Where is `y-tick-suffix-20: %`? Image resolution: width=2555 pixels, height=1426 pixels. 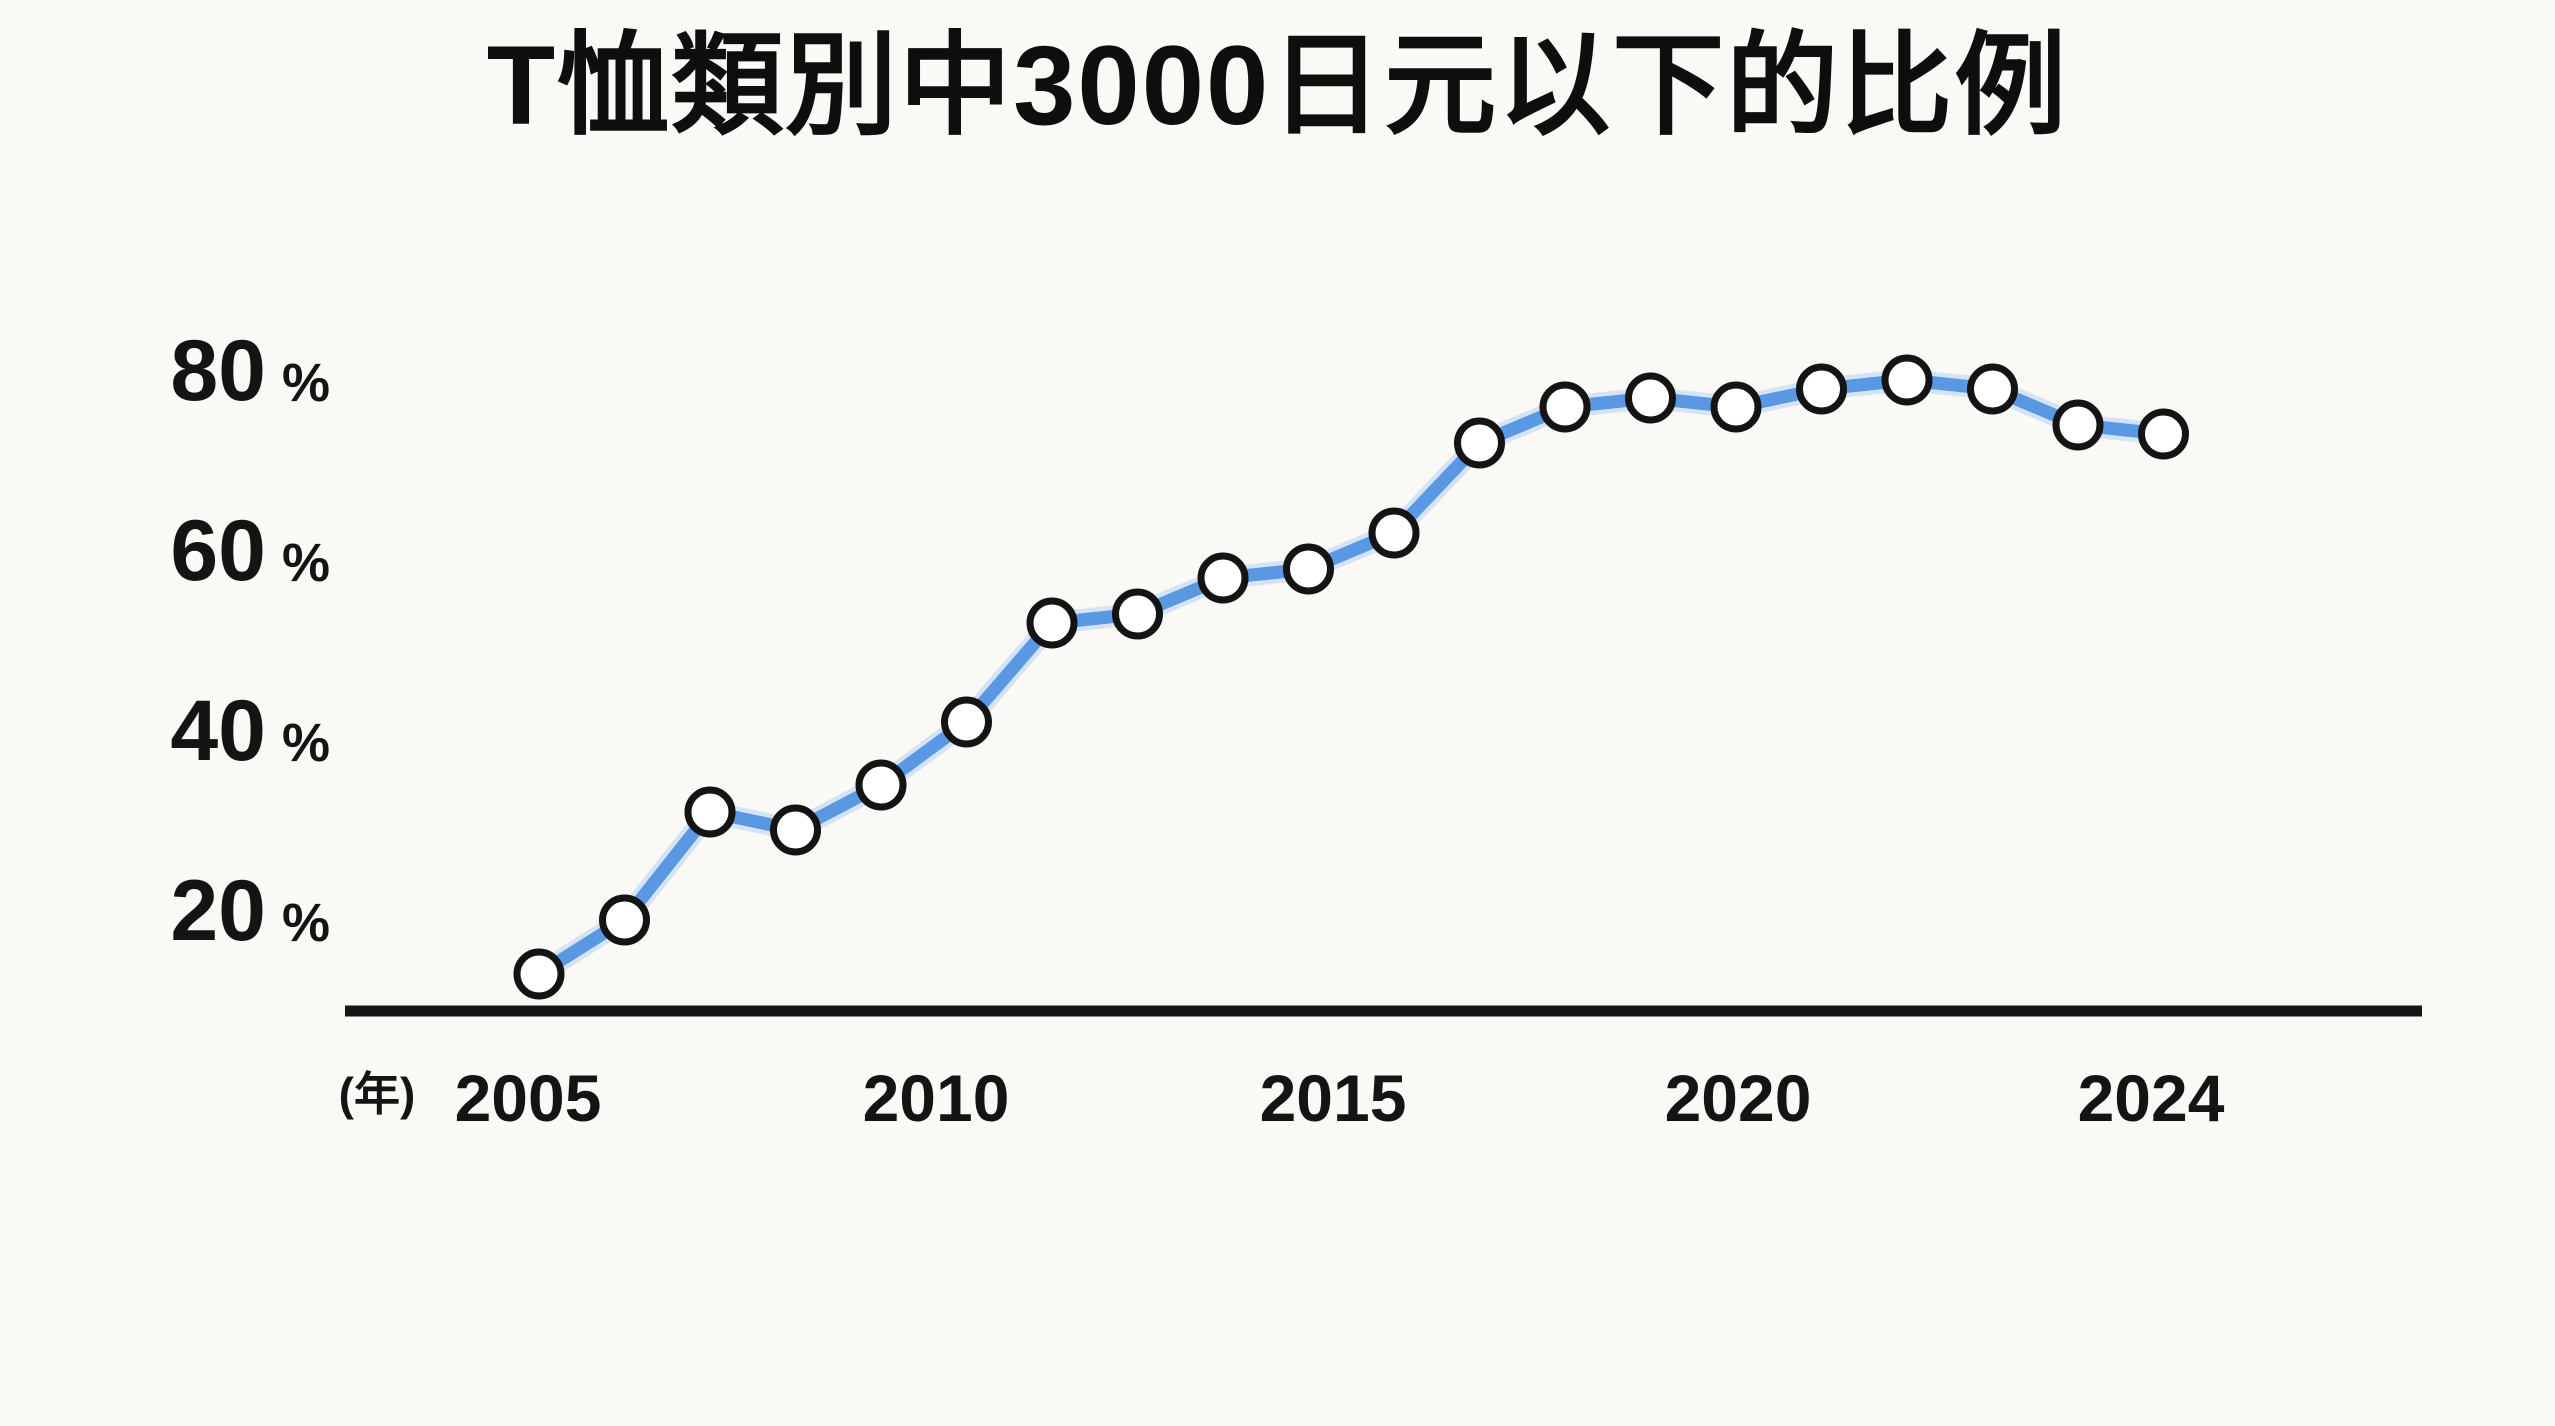 y-tick-suffix-20: % is located at coordinates (306, 923).